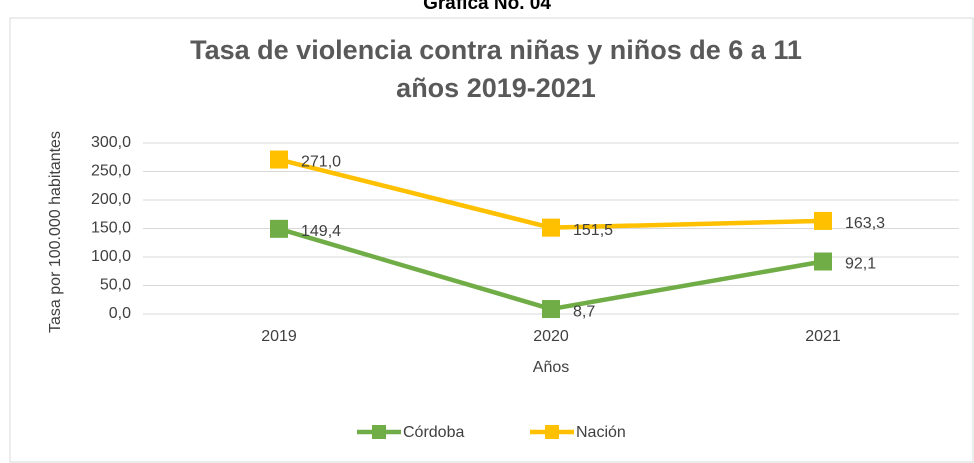  I want to click on y-tick-label: 250,0, so click(111, 171).